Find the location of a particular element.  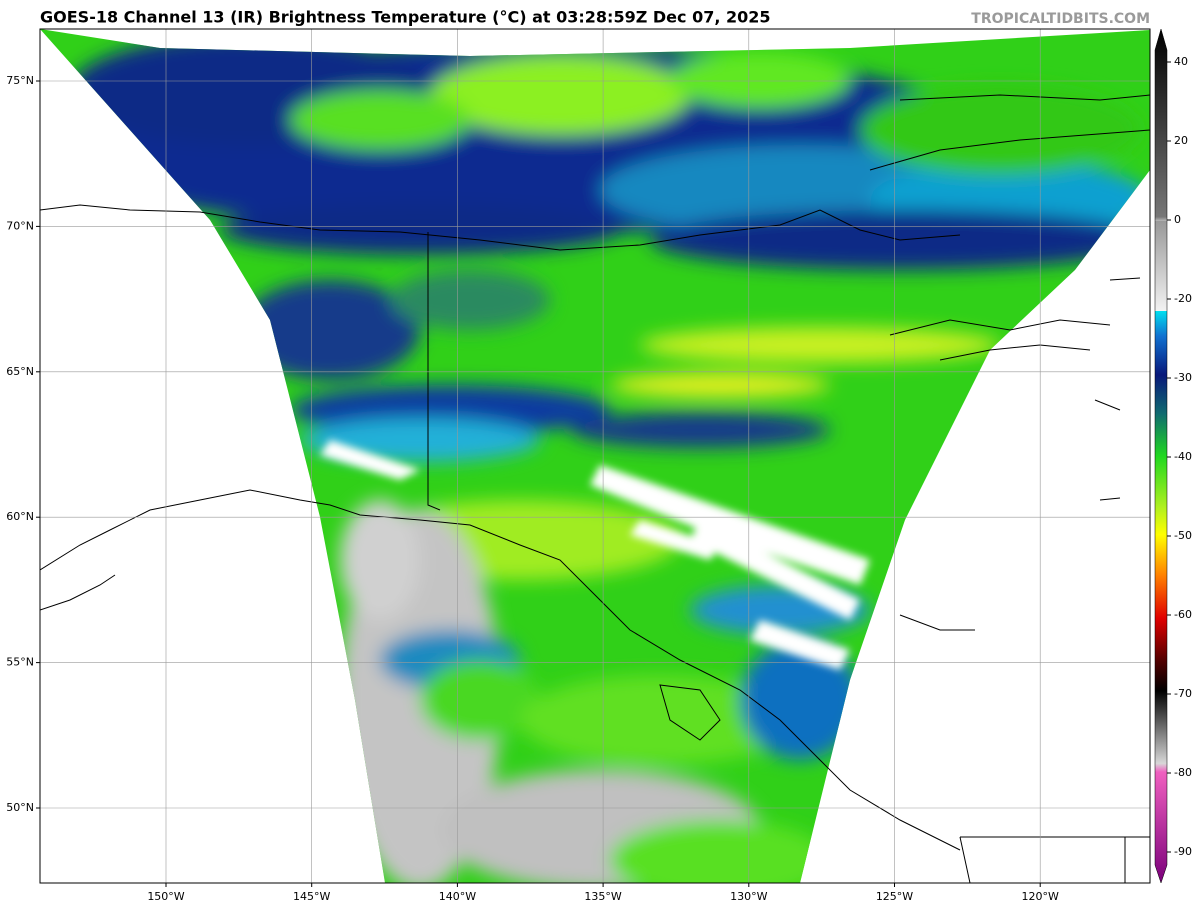

credit: TROPICALTIDBITS.COM is located at coordinates (1060, 19).